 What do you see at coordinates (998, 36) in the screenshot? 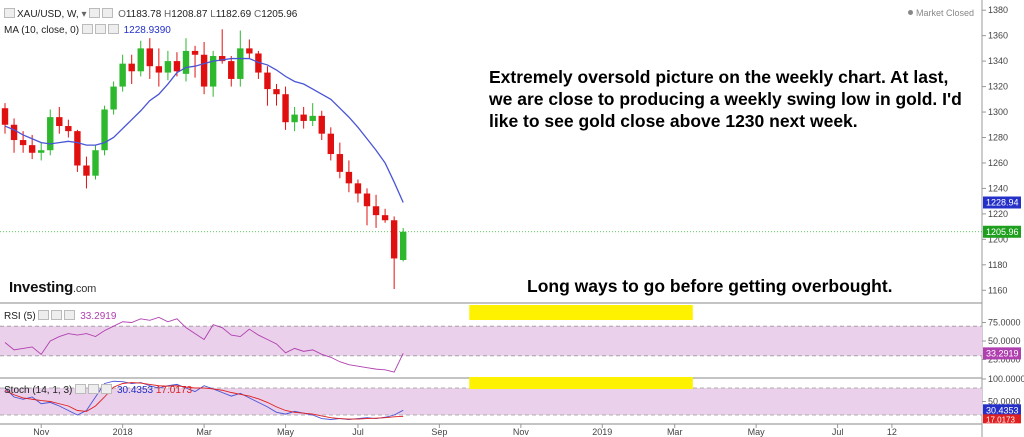
I see `y-tick-label: 1360` at bounding box center [998, 36].